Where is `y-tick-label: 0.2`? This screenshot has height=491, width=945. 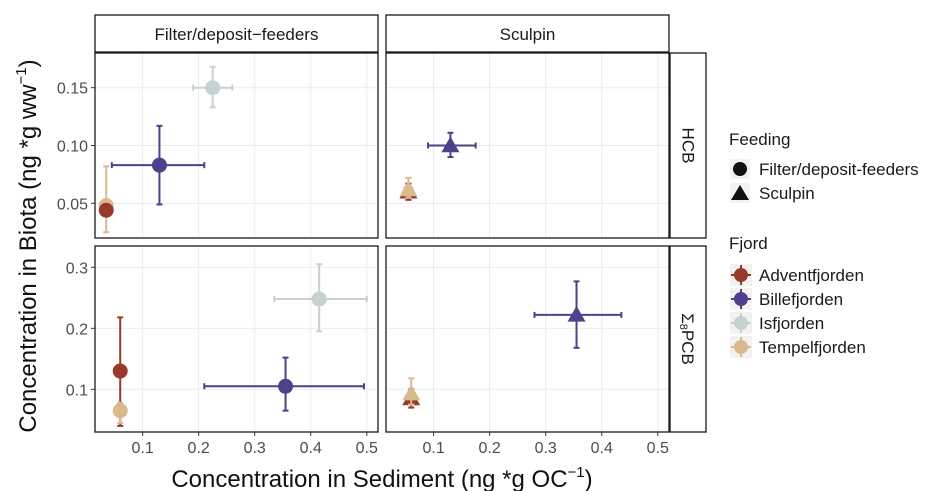 y-tick-label: 0.2 is located at coordinates (77, 329).